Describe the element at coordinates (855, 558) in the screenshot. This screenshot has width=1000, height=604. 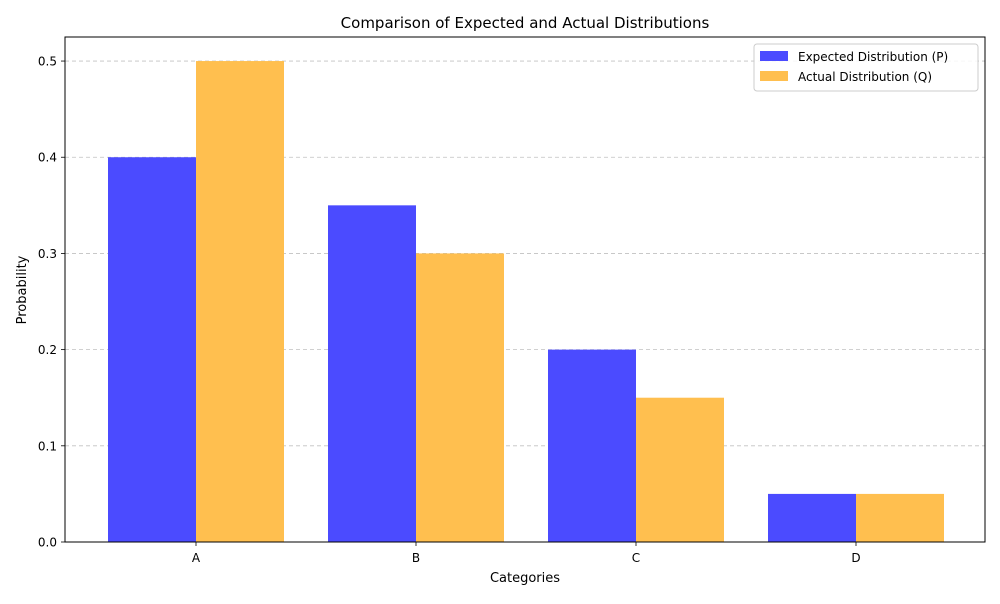
I see `x-tick-label: D` at that location.